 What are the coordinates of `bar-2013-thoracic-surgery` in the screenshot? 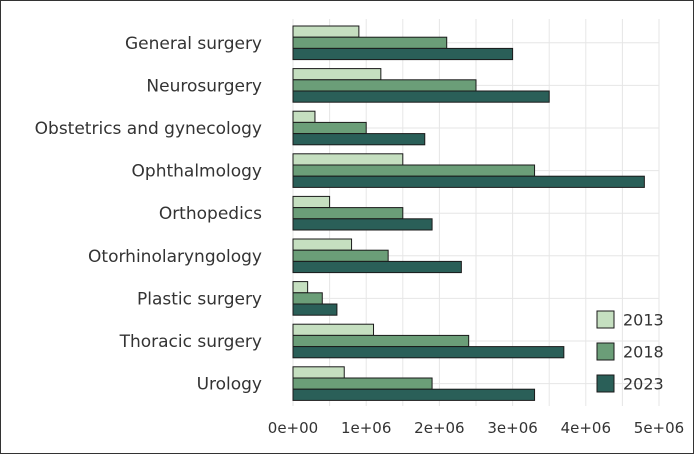 It's located at (333, 329).